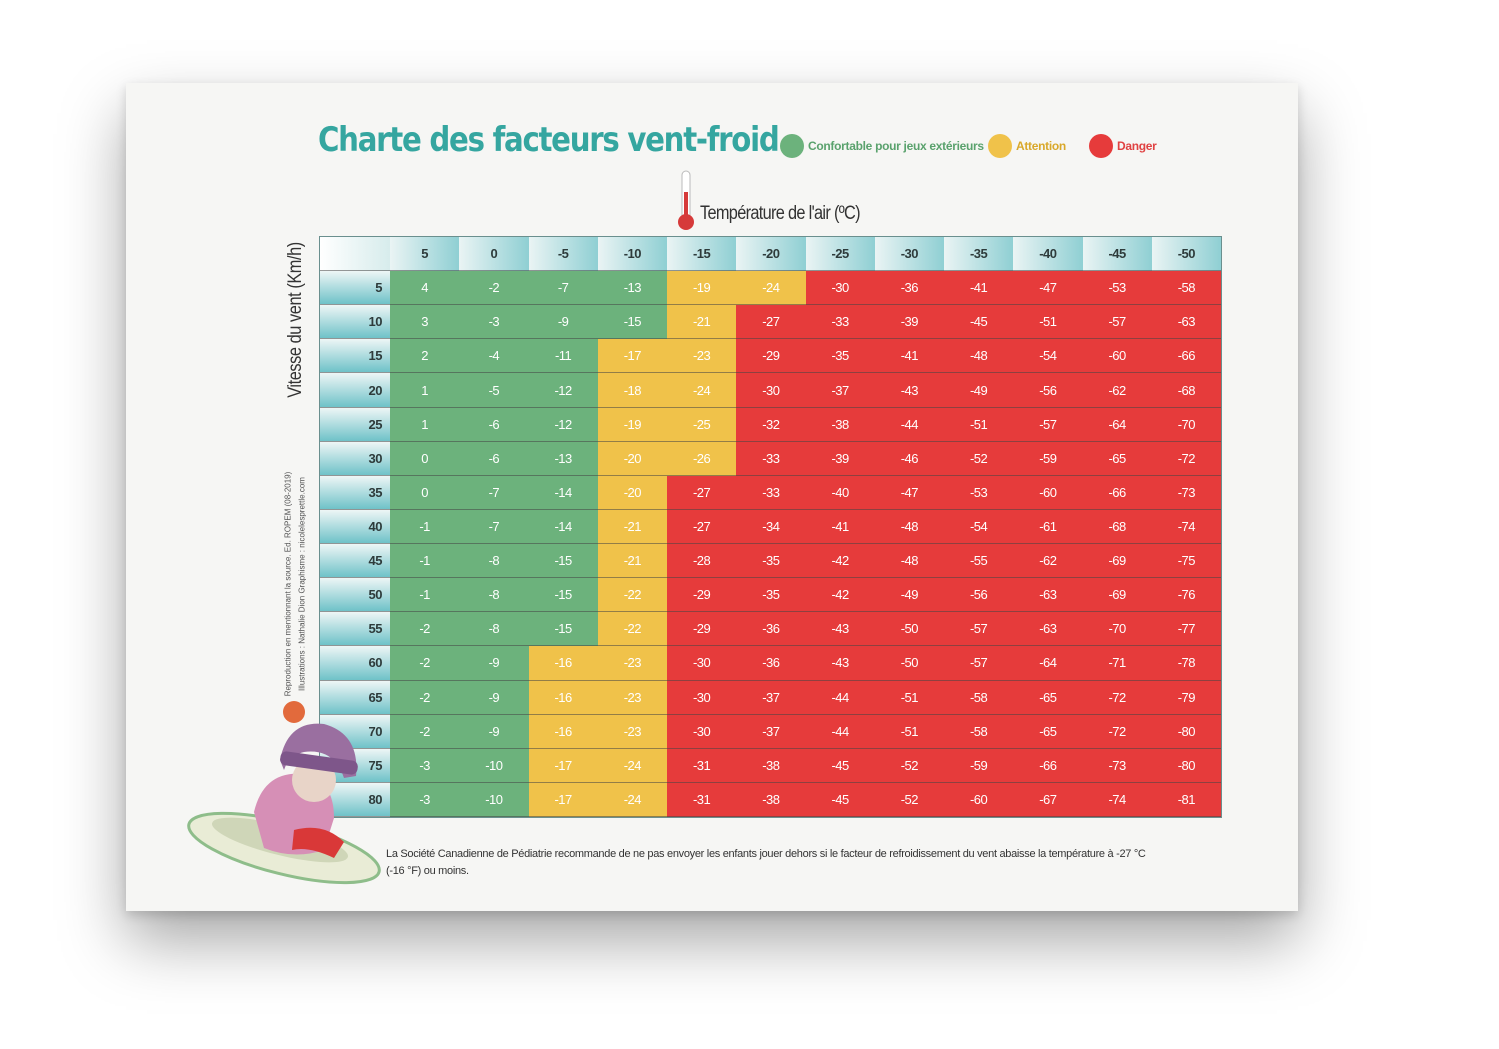 The height and width of the screenshot is (1049, 1499). What do you see at coordinates (771, 561) in the screenshot?
I see `windchill-value-cell: -35` at bounding box center [771, 561].